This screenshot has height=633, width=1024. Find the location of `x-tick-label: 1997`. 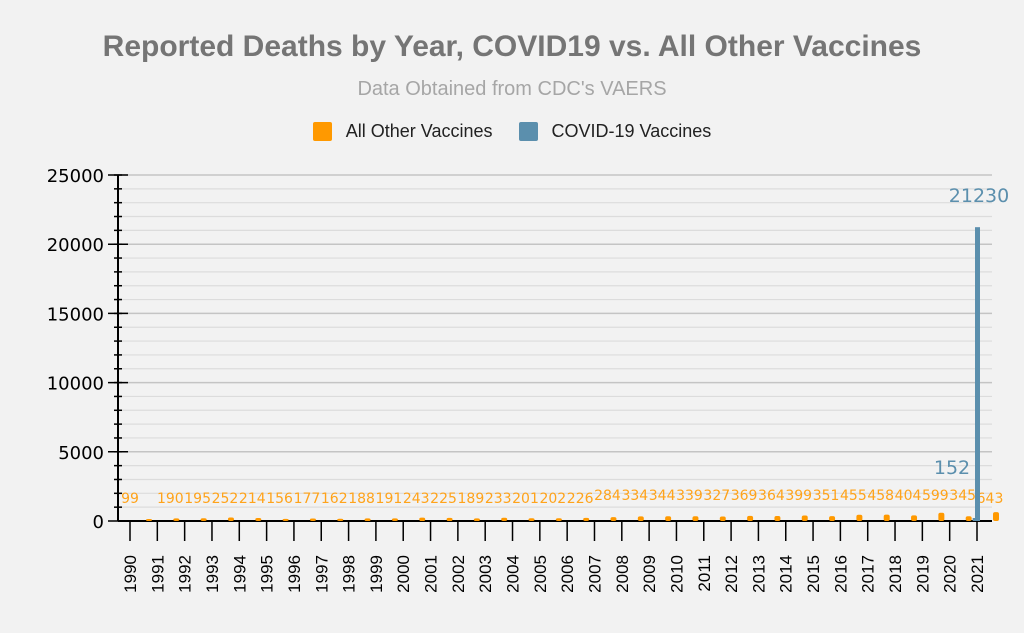

x-tick-label: 1997 is located at coordinates (321, 574).